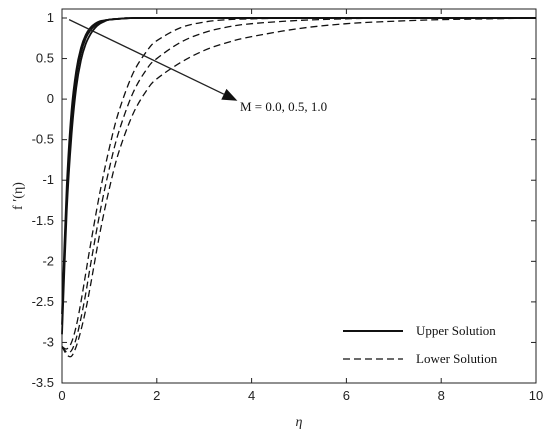  What do you see at coordinates (43, 139) in the screenshot?
I see `y-tick-label: -0.5` at bounding box center [43, 139].